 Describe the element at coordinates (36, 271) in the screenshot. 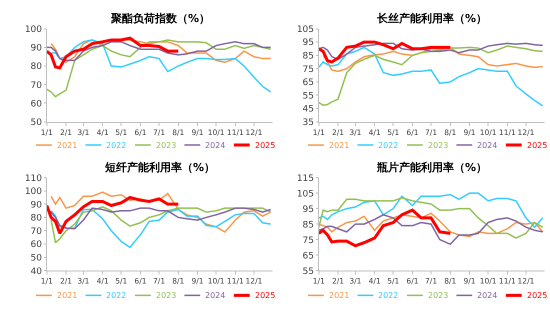

I see `y-tick-label: 40` at that location.